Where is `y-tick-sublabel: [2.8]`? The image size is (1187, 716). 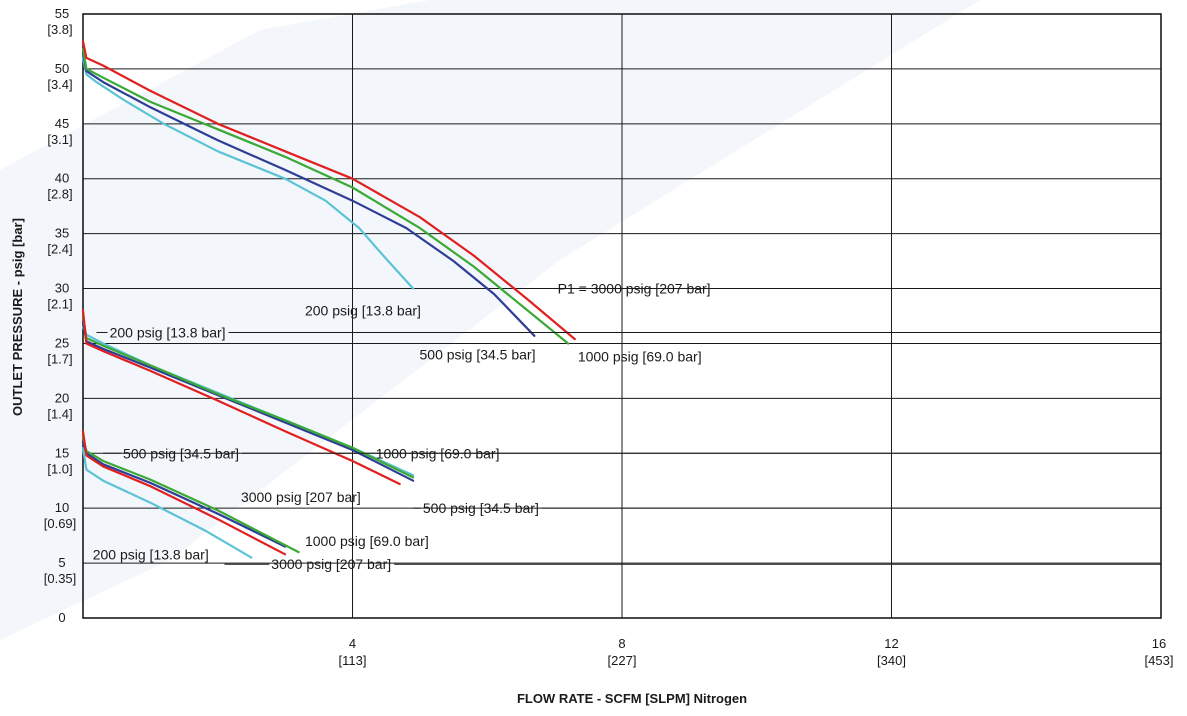
y-tick-sublabel: [2.8] is located at coordinates (59, 194).